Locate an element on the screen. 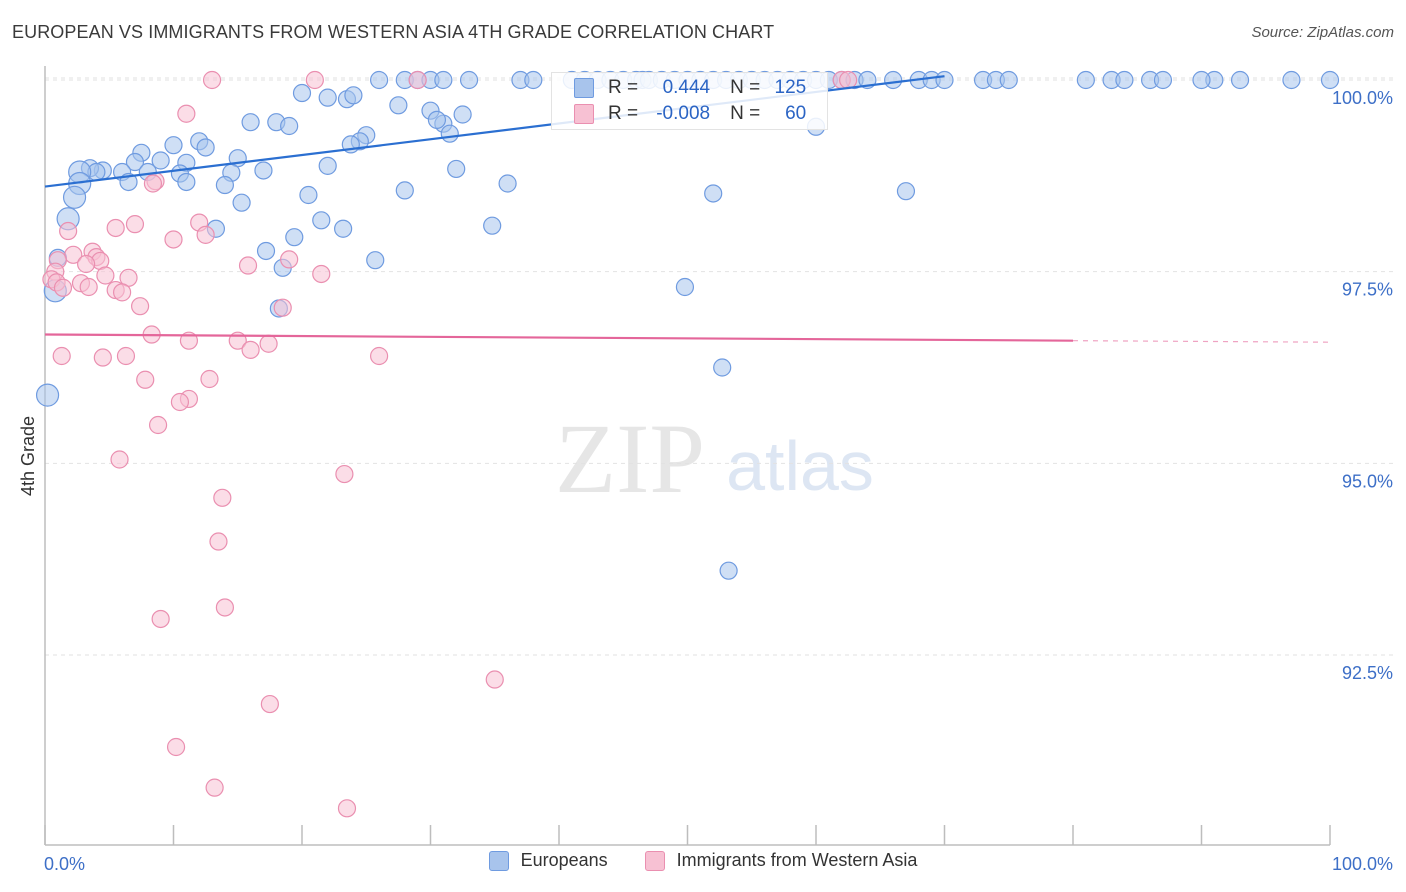  n-value-immigrants: 60 is located at coordinates (796, 113).